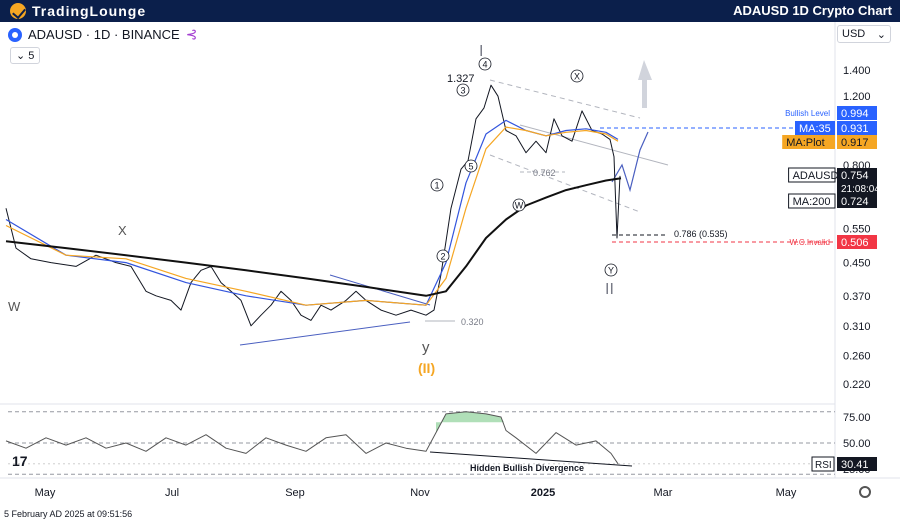 This screenshot has width=900, height=522. Describe the element at coordinates (857, 230) in the screenshot. I see `price-tick-label: 0.550` at that location.